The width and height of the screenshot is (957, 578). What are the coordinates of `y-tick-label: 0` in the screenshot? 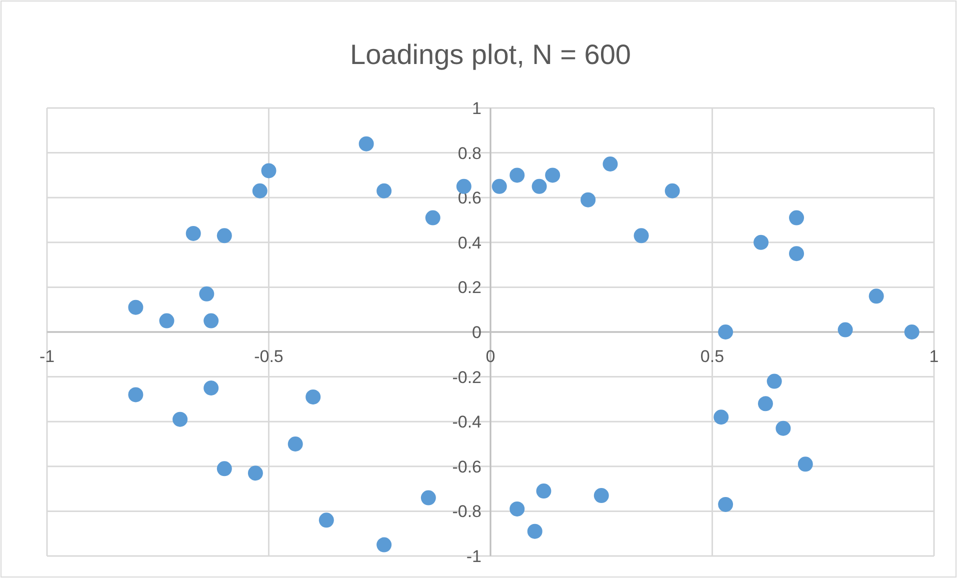 It's located at (477, 332).